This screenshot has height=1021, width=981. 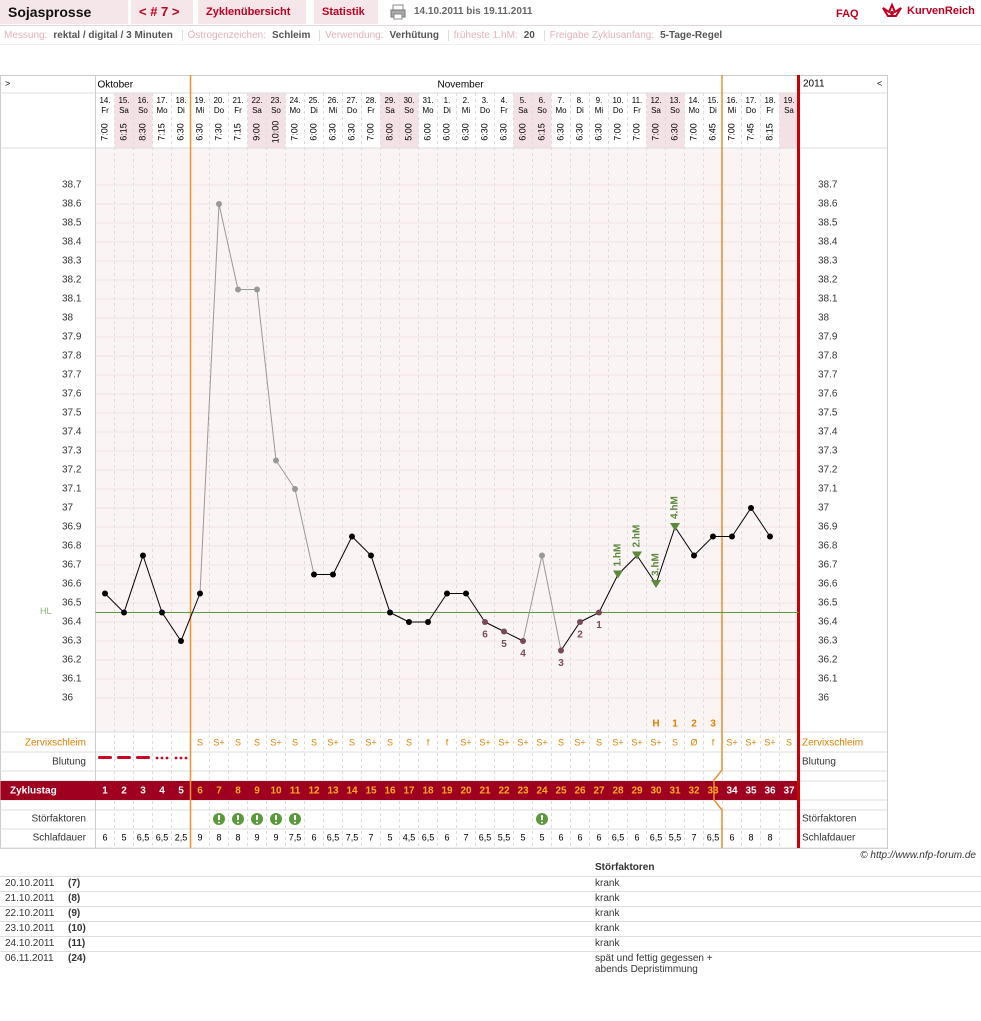 What do you see at coordinates (618, 837) in the screenshot?
I see `sleep-value: 6,5` at bounding box center [618, 837].